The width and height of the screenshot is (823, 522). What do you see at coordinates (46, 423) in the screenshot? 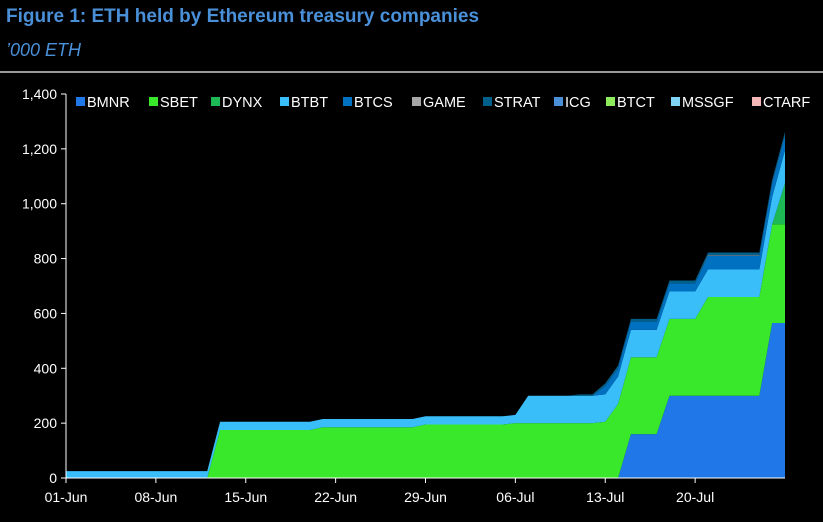
I see `y-tick-label: 200` at bounding box center [46, 423].